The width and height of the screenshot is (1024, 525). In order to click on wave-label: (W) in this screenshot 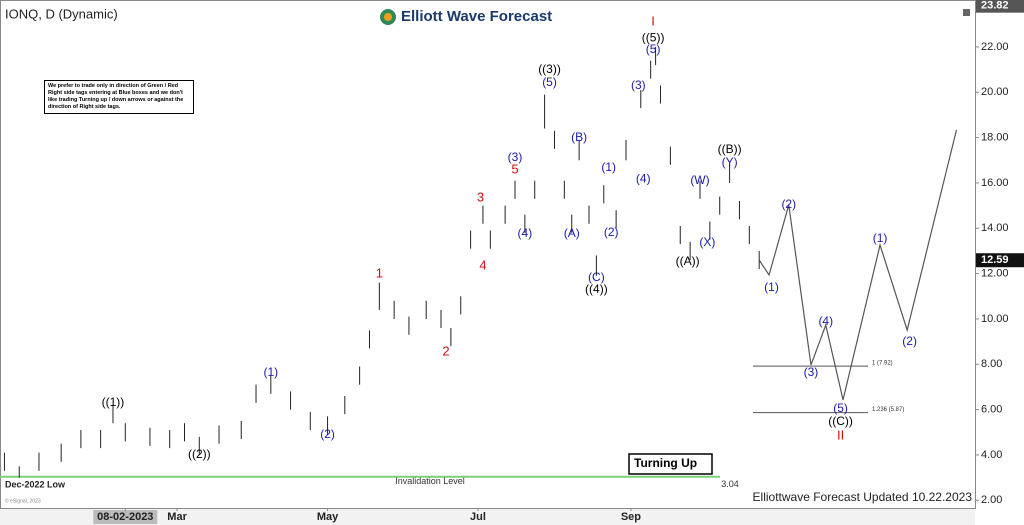, I will do `click(699, 180)`.